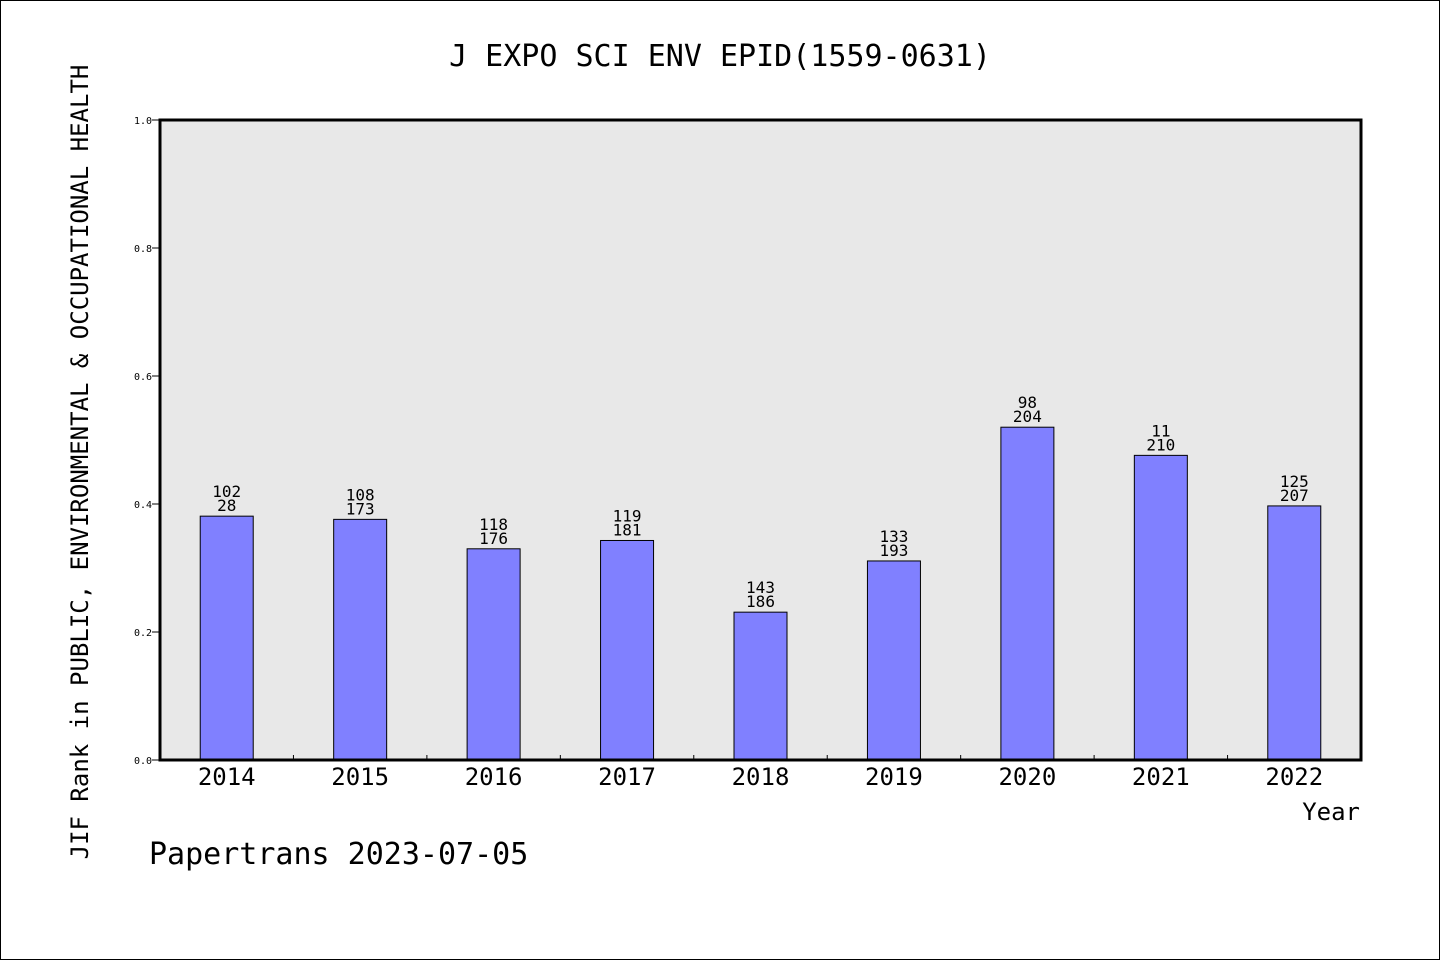 This screenshot has height=960, width=1440. Describe the element at coordinates (627, 650) in the screenshot. I see `bar-2017` at that location.